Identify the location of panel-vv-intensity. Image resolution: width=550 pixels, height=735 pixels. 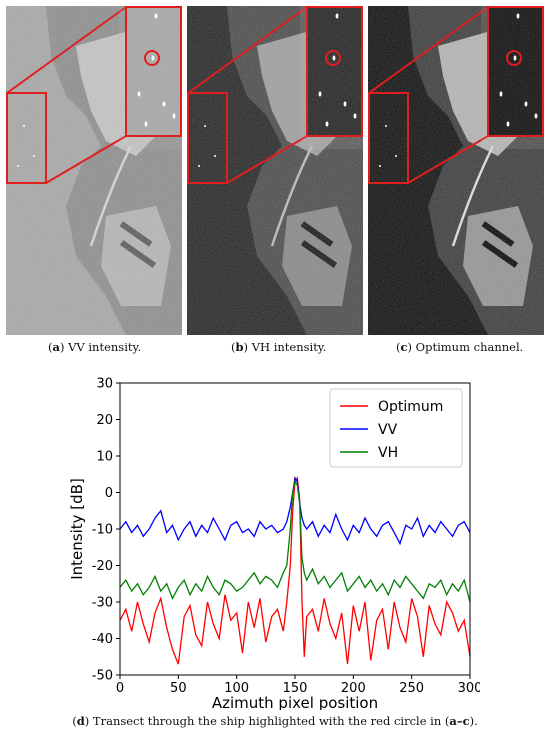
(94, 170).